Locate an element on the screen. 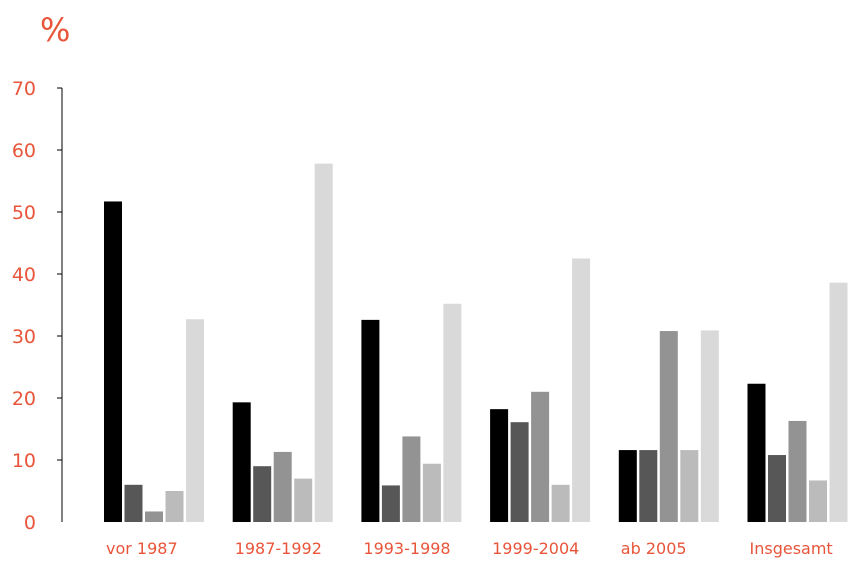 This screenshot has width=856, height=563. y-axis-unit-label: % is located at coordinates (55, 30).